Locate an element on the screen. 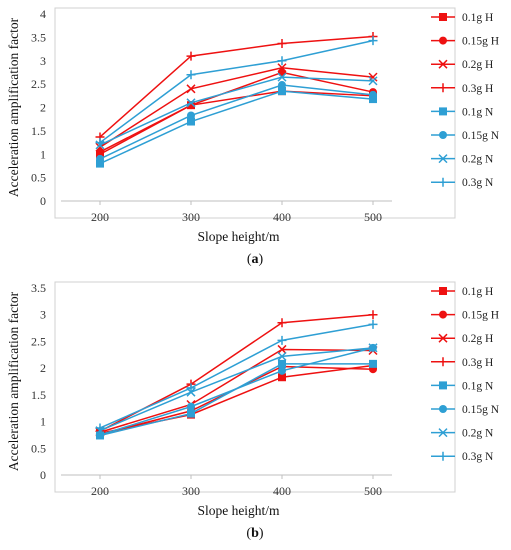 The image size is (511, 550). legend-label-0_2g-n: 0.2g N is located at coordinates (478, 160).